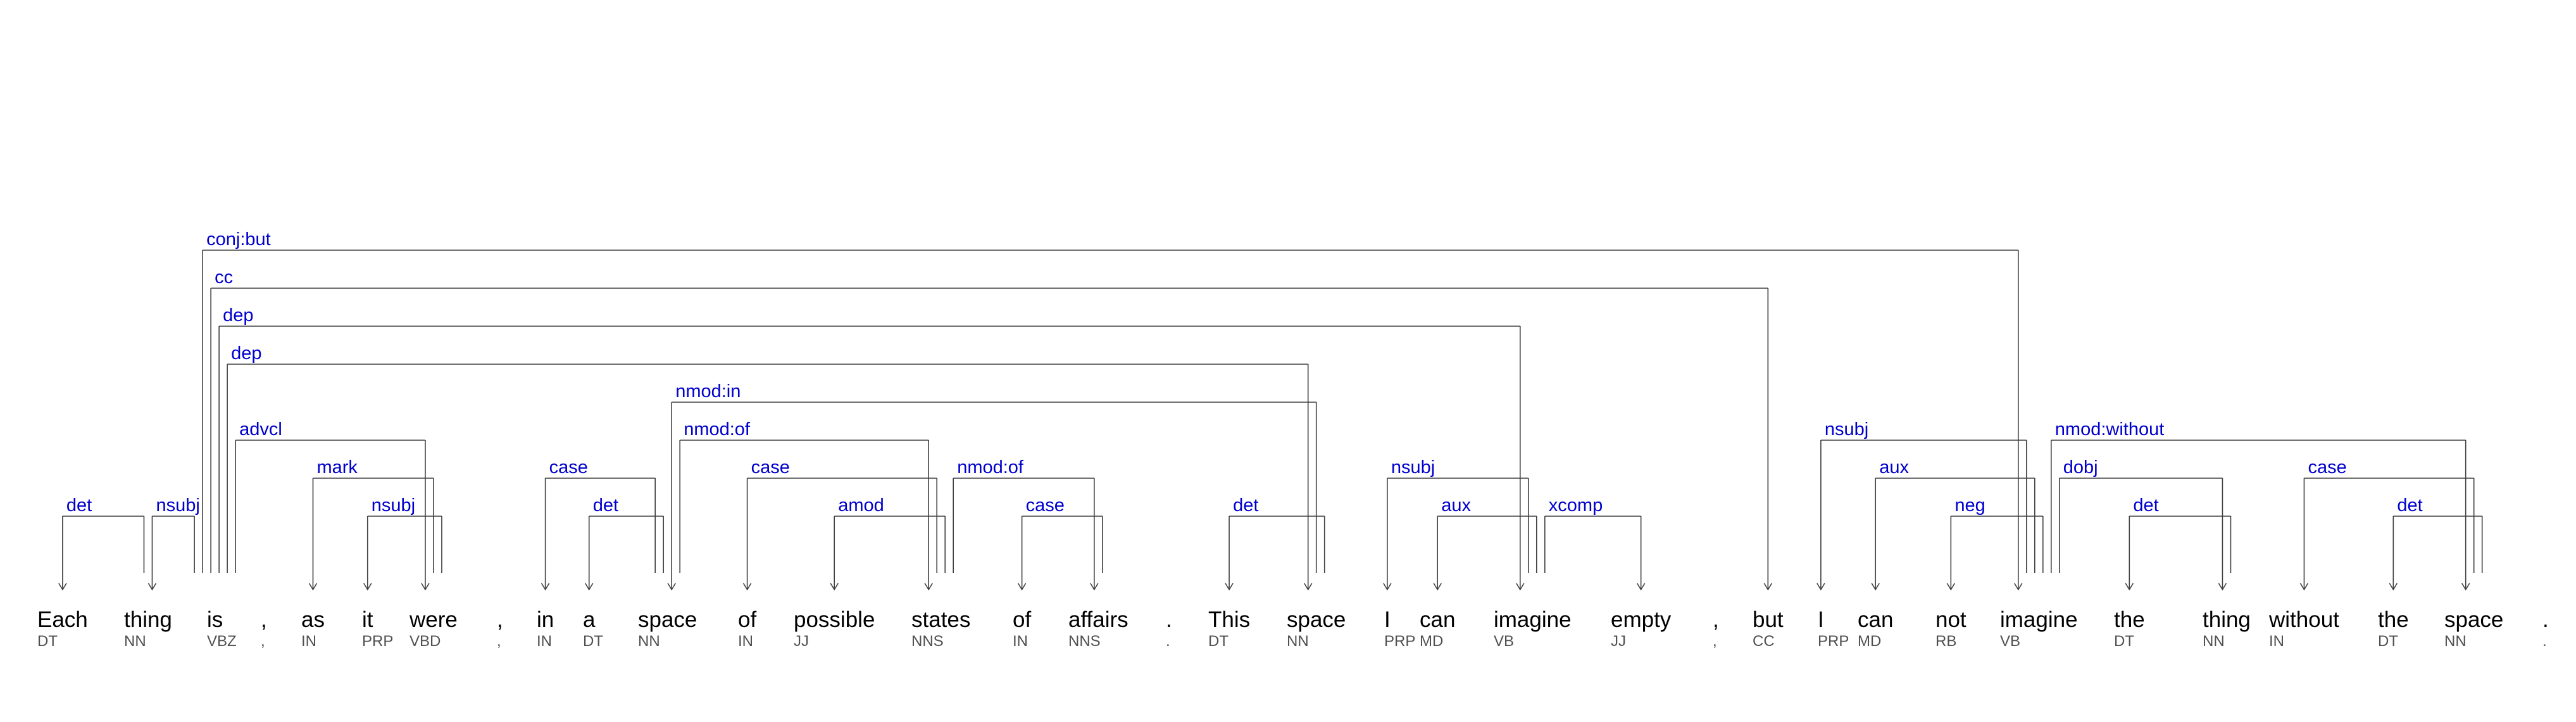  What do you see at coordinates (1641, 619) in the screenshot?
I see `token-word: empty` at bounding box center [1641, 619].